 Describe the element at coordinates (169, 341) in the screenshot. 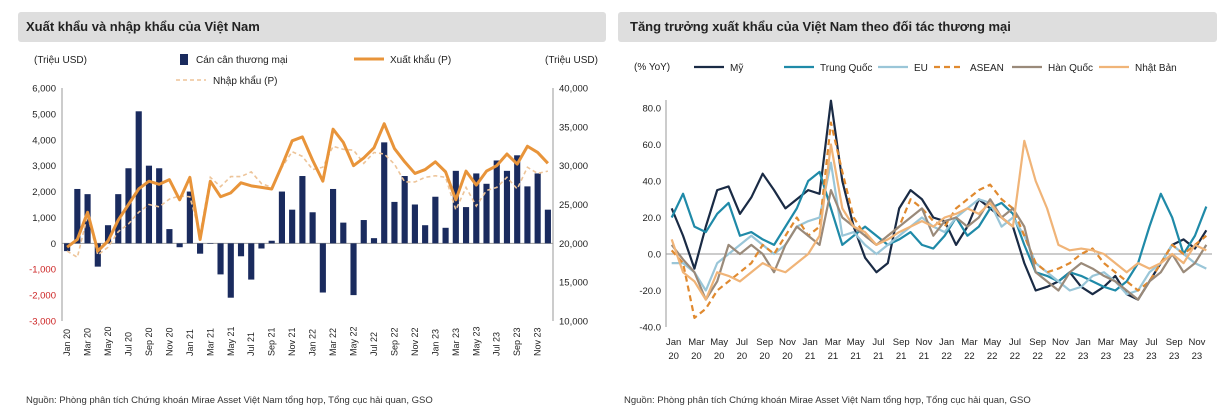

I see `x-tick-label: Nov 20` at that location.